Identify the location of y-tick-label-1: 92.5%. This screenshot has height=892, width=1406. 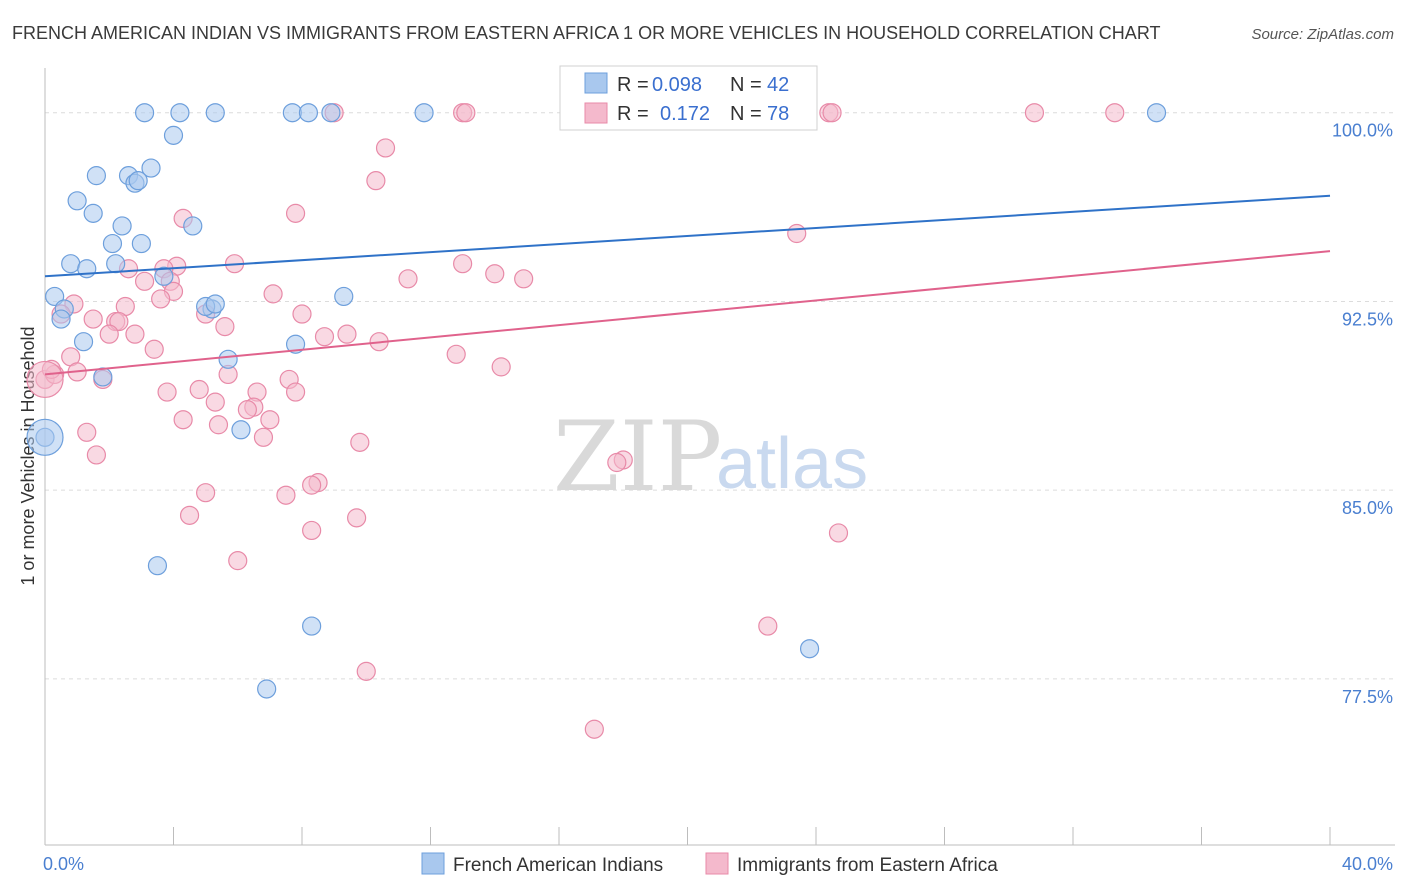
(1367, 319).